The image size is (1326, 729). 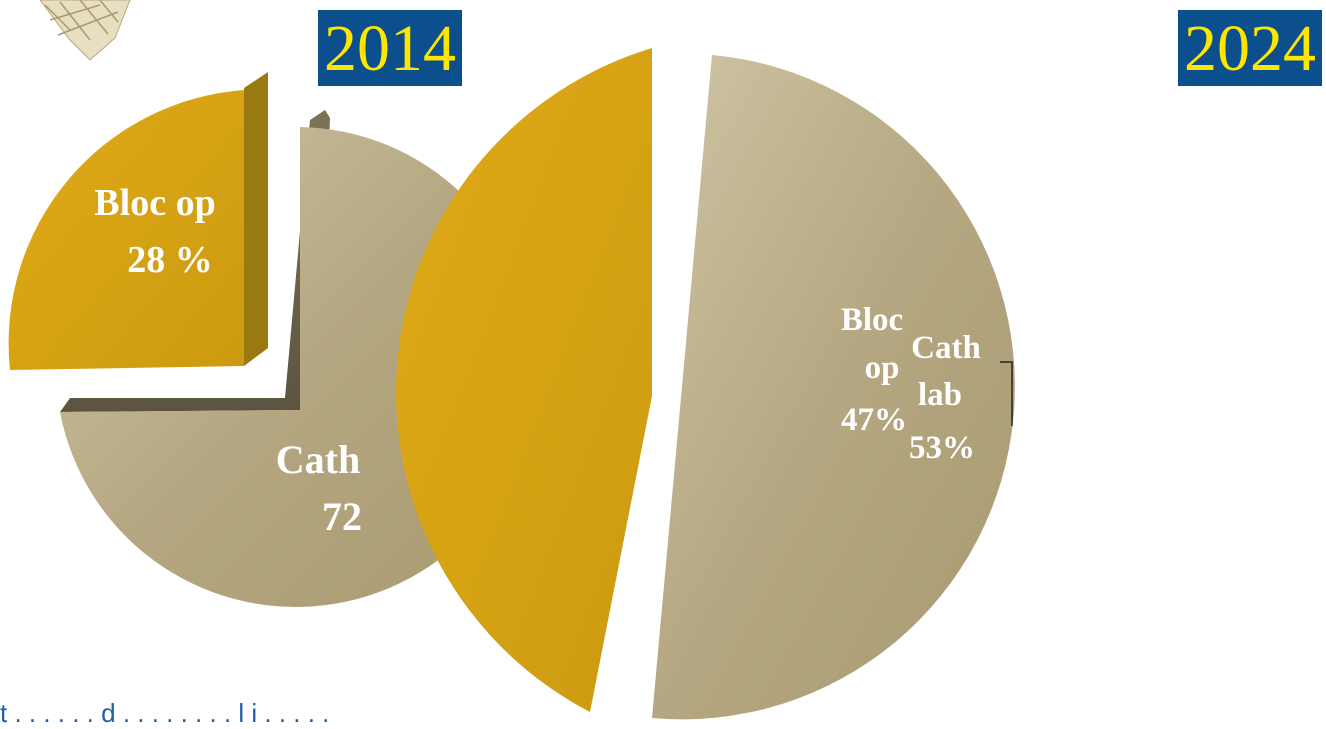 What do you see at coordinates (170, 260) in the screenshot?
I see `pie-2014-bloc-value: 28 %` at bounding box center [170, 260].